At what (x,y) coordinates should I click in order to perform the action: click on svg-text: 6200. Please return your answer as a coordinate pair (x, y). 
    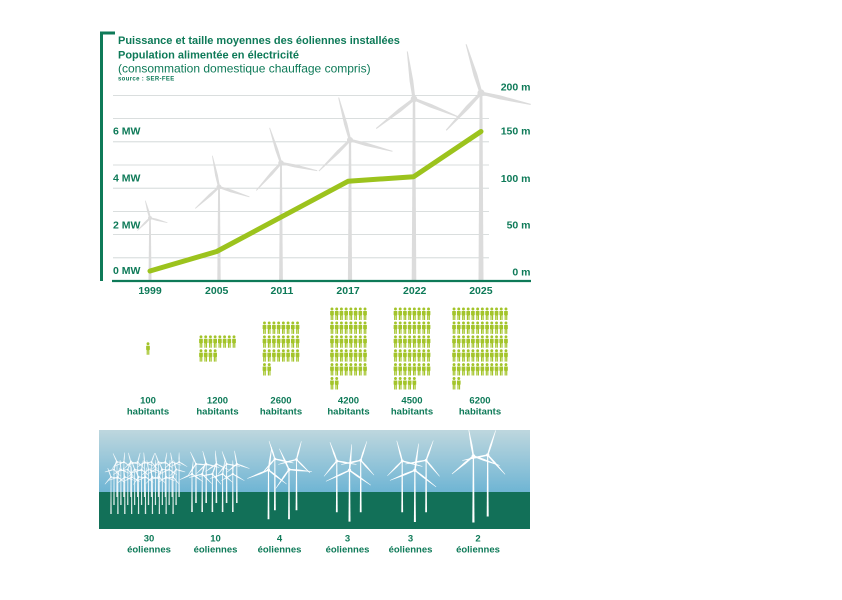
    Looking at the image, I should click on (479, 400).